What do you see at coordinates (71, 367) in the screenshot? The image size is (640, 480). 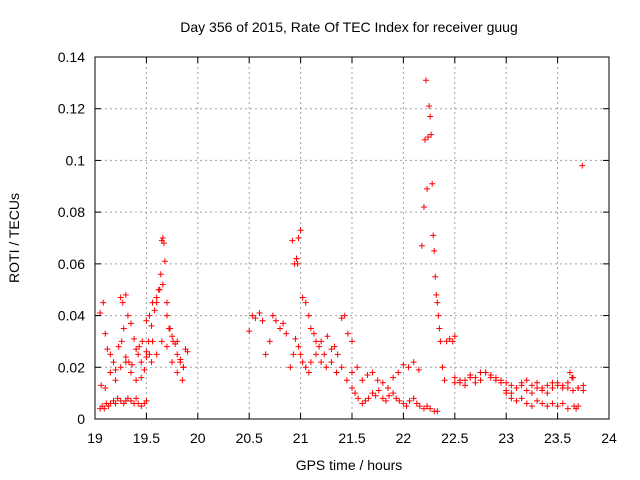 I see `y-tick-label: 0.02` at bounding box center [71, 367].